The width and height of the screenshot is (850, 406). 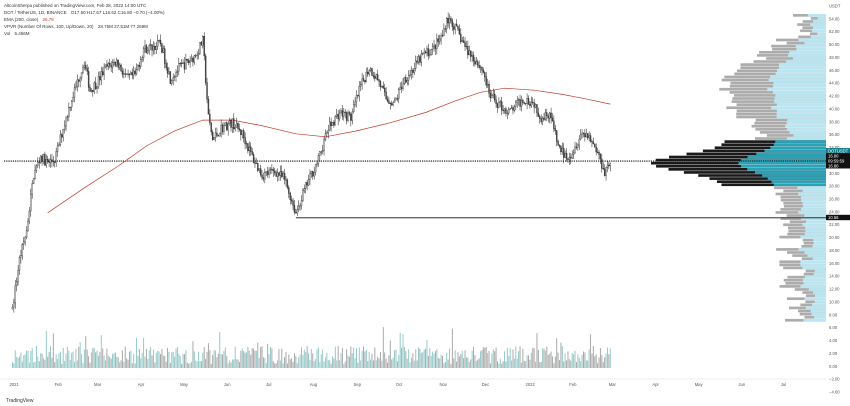 What do you see at coordinates (49, 26) in the screenshot?
I see `vpvr-label: VPVR (Number Of Rows, 100, Up/Down, 20)` at bounding box center [49, 26].